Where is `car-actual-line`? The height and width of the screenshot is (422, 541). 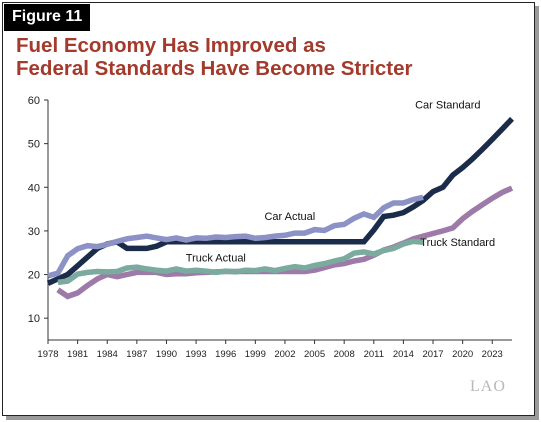
car-actual-line is located at coordinates (235, 236).